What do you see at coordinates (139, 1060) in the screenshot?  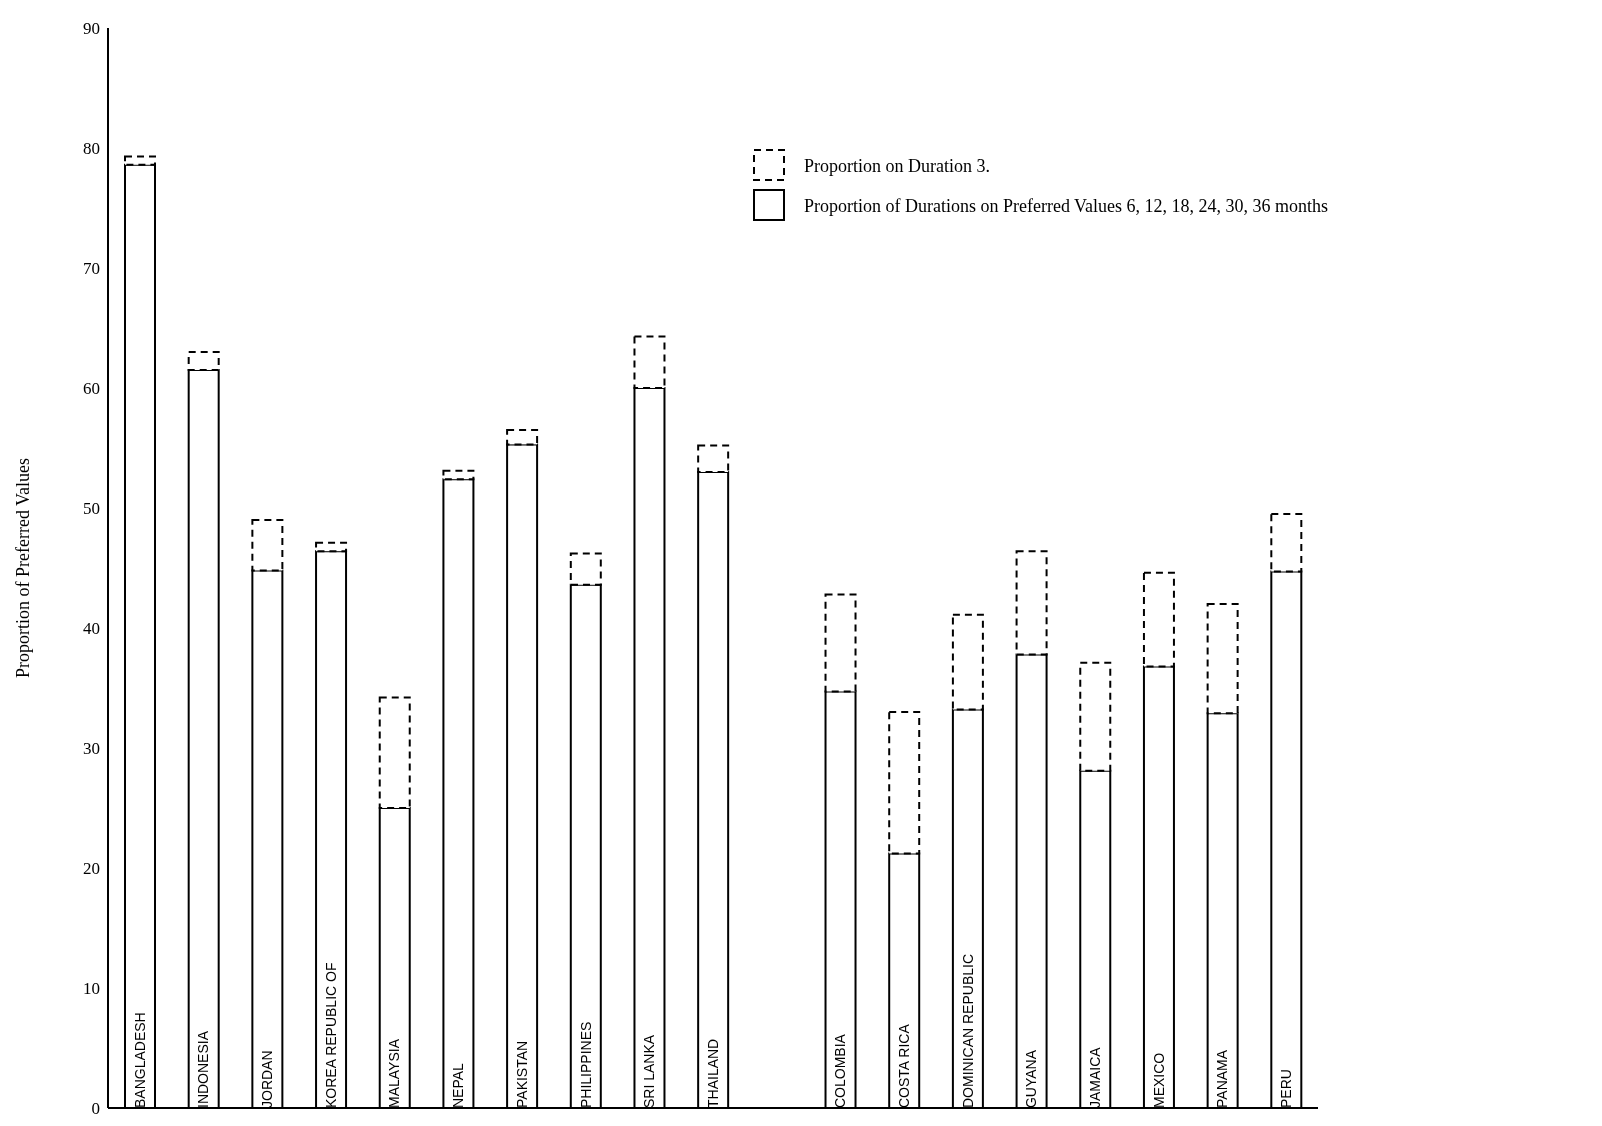 I see `x-tick-label: BANGLADESH` at bounding box center [139, 1060].